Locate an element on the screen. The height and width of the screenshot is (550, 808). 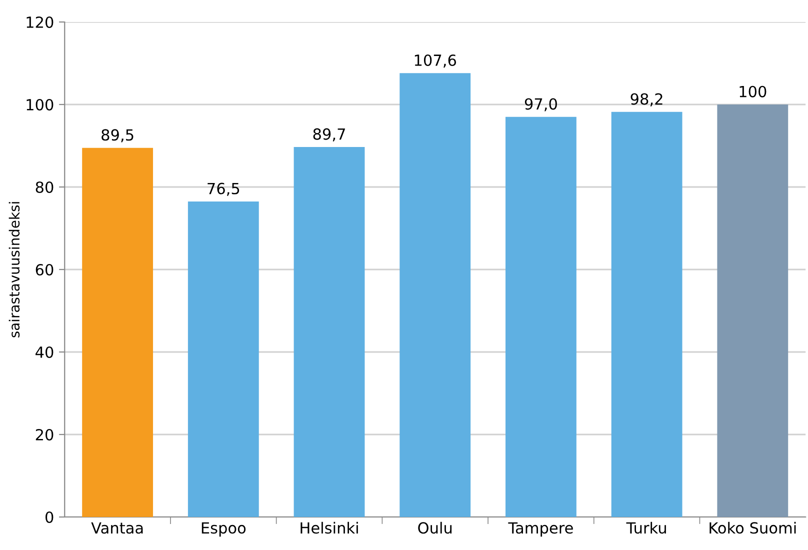
y-tick-label: 60 is located at coordinates (45, 270).